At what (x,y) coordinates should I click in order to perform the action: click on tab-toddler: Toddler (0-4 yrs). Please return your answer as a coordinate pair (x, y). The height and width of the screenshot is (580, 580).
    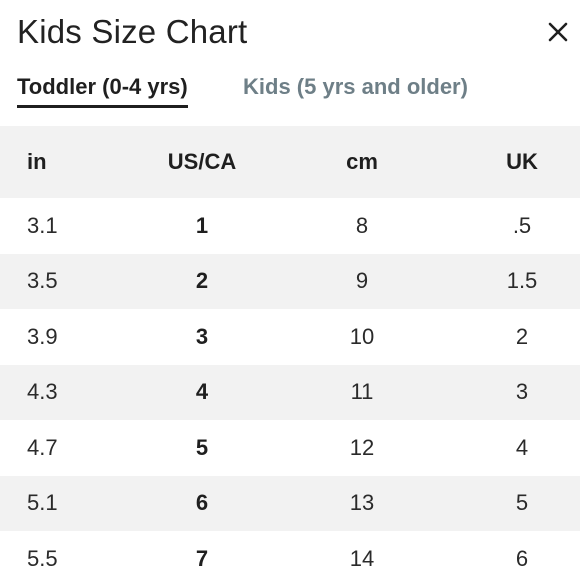
    Looking at the image, I should click on (102, 90).